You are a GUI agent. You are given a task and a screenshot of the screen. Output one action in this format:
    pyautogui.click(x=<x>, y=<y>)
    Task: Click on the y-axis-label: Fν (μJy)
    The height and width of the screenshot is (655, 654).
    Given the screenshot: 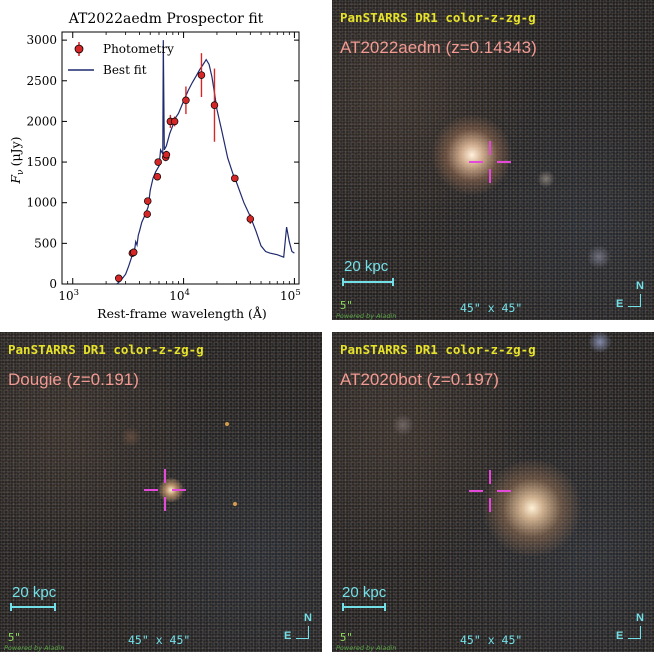 What is the action you would take?
    pyautogui.click(x=17, y=160)
    